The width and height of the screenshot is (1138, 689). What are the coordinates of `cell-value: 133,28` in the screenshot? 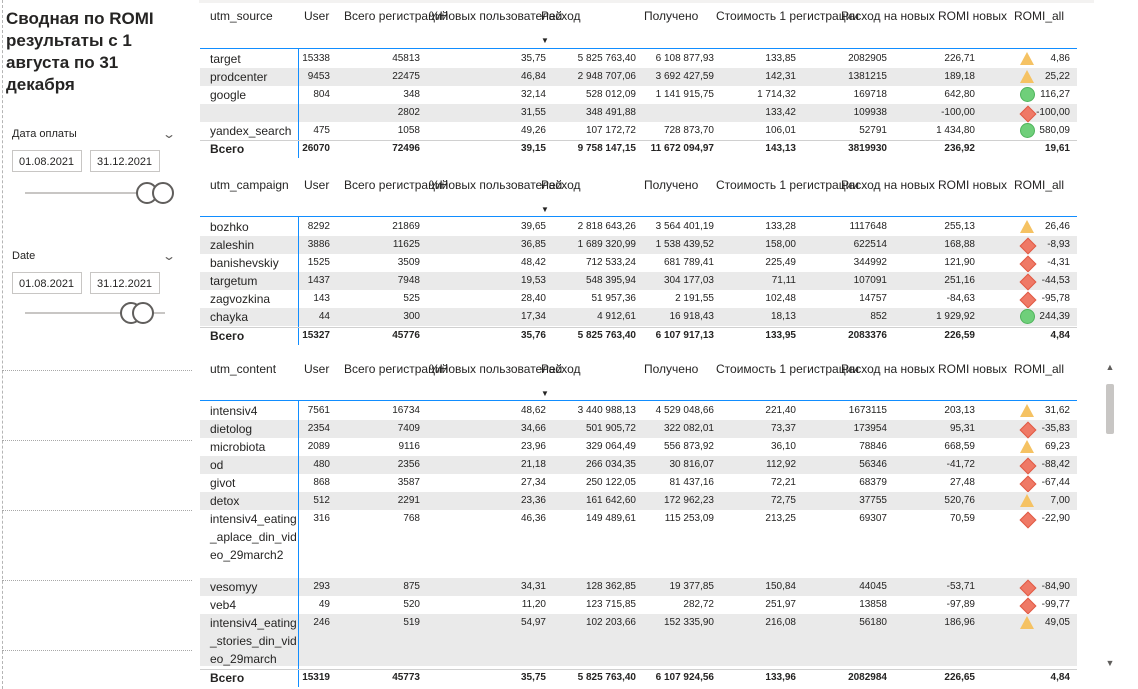 It's located at (780, 226).